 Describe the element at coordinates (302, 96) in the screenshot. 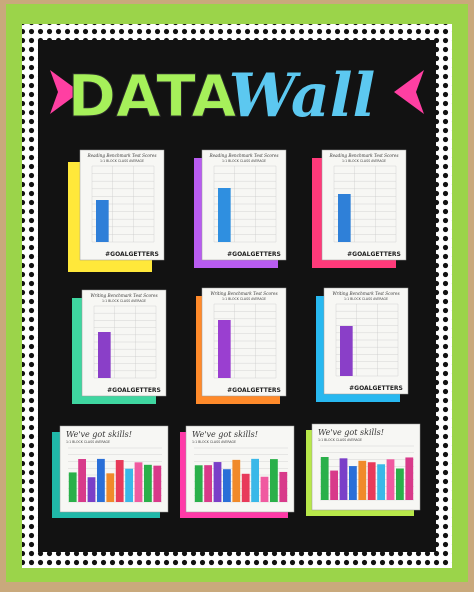

I see `title-wall: Wall` at that location.